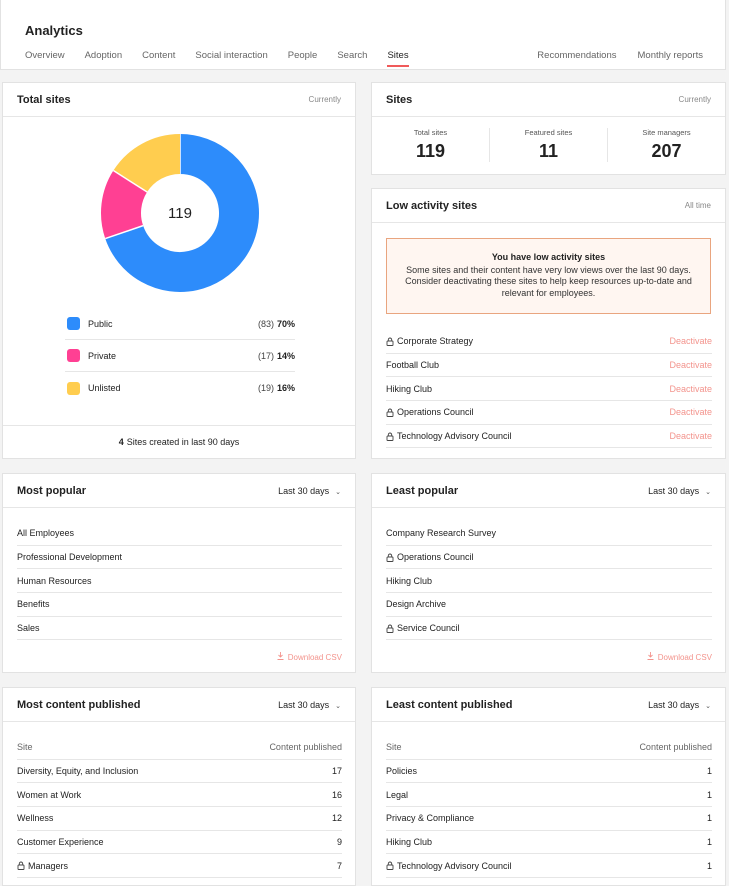 The width and height of the screenshot is (729, 886). What do you see at coordinates (549, 629) in the screenshot?
I see `site-row: Service Council` at bounding box center [549, 629].